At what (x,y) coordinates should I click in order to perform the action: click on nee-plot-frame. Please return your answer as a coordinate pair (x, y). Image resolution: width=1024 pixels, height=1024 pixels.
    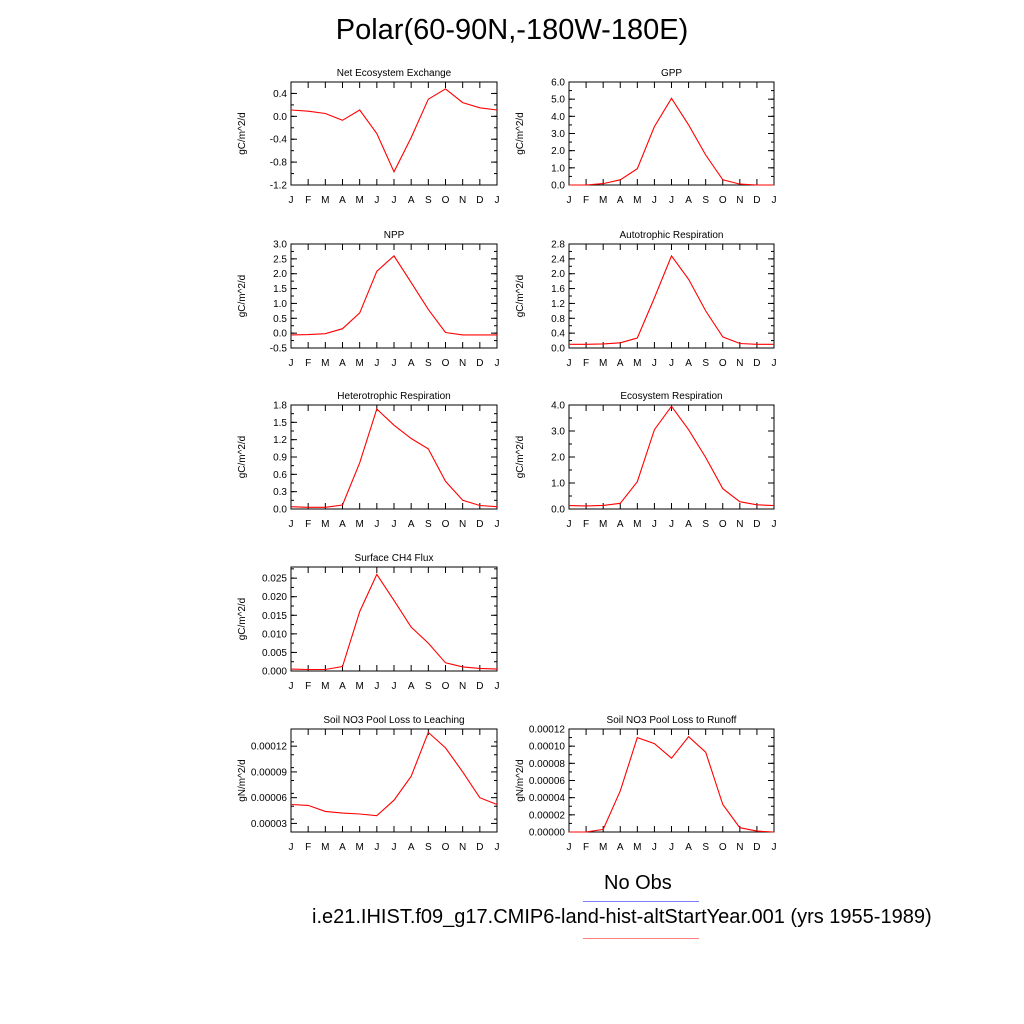
    Looking at the image, I should click on (394, 133).